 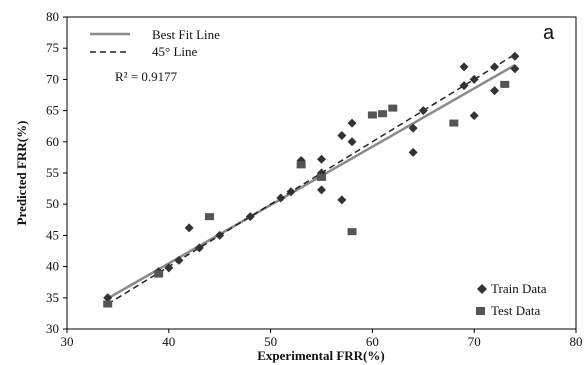 What do you see at coordinates (474, 341) in the screenshot?
I see `x-tick-label: 70` at bounding box center [474, 341].